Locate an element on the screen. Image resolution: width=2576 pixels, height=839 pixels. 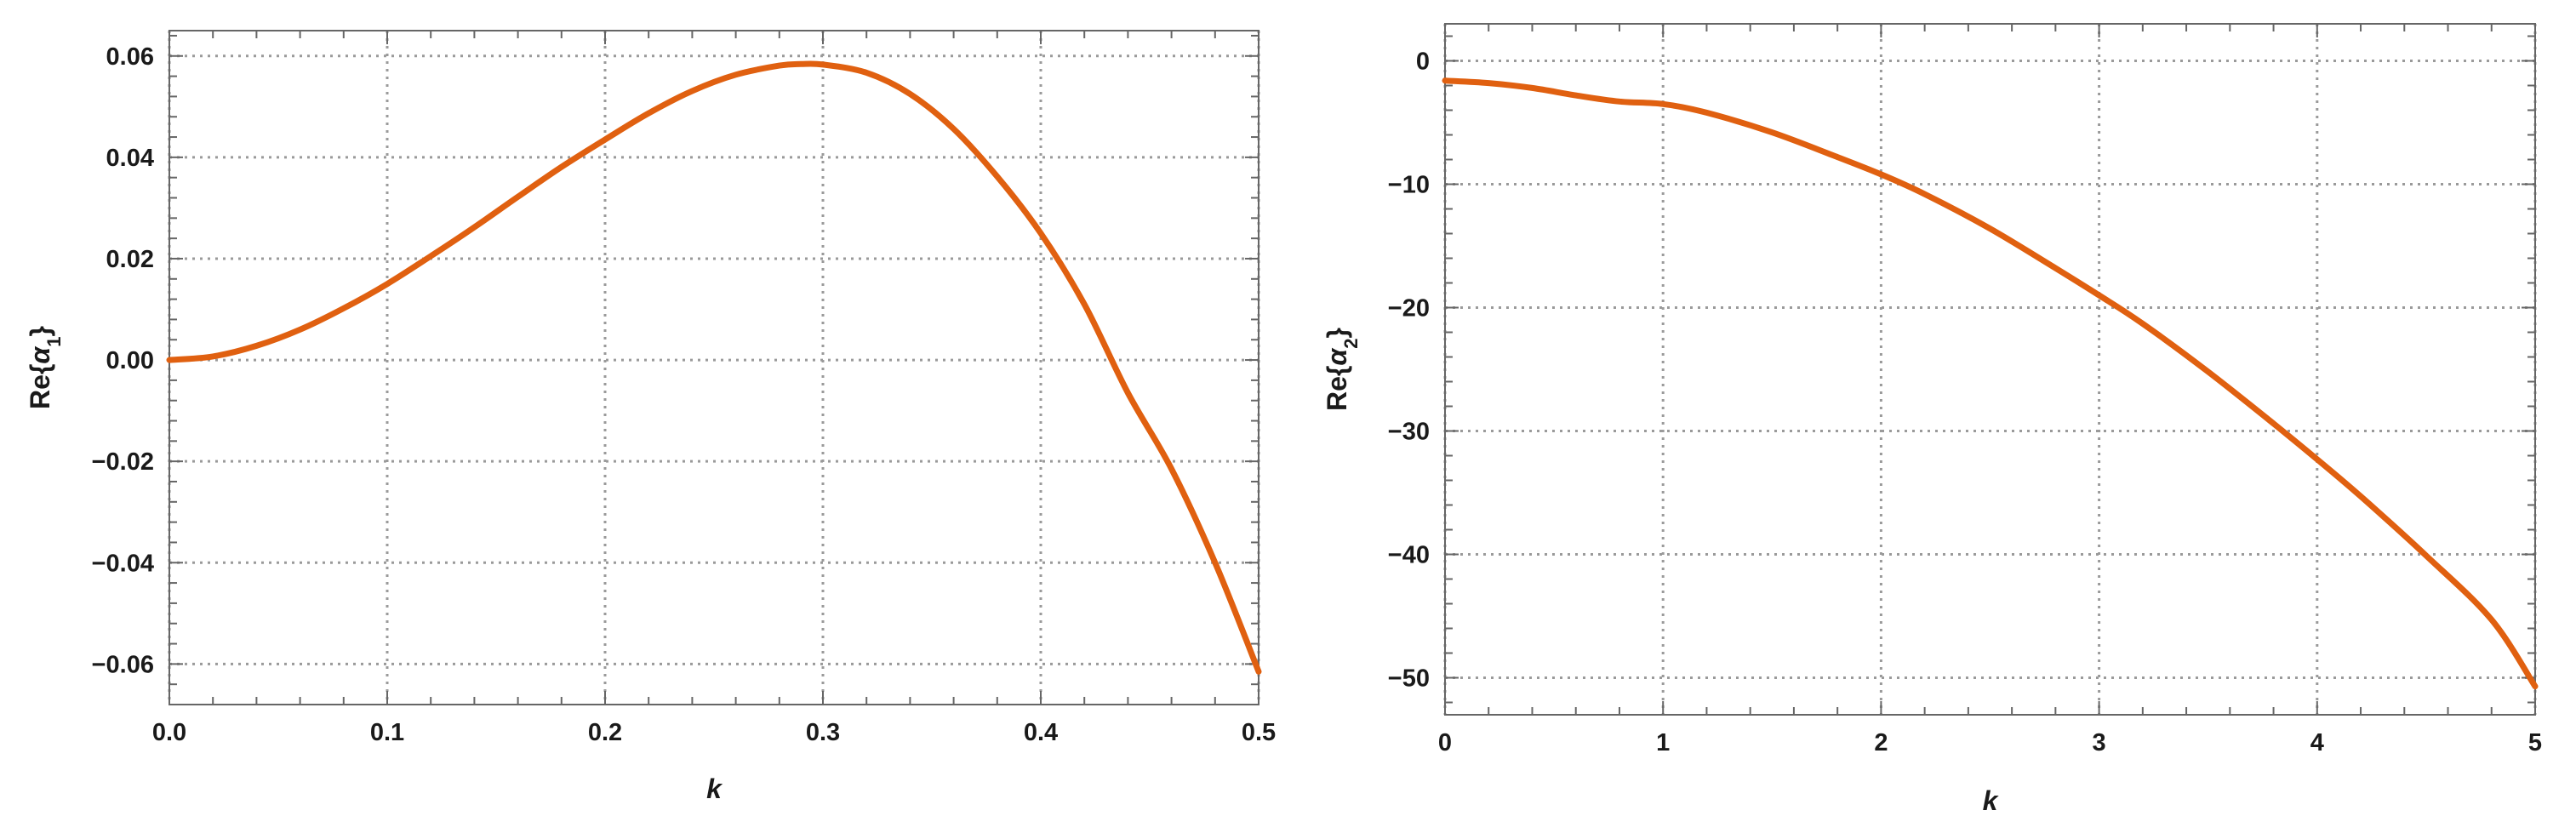
x-tick-label: 2 is located at coordinates (1881, 742).